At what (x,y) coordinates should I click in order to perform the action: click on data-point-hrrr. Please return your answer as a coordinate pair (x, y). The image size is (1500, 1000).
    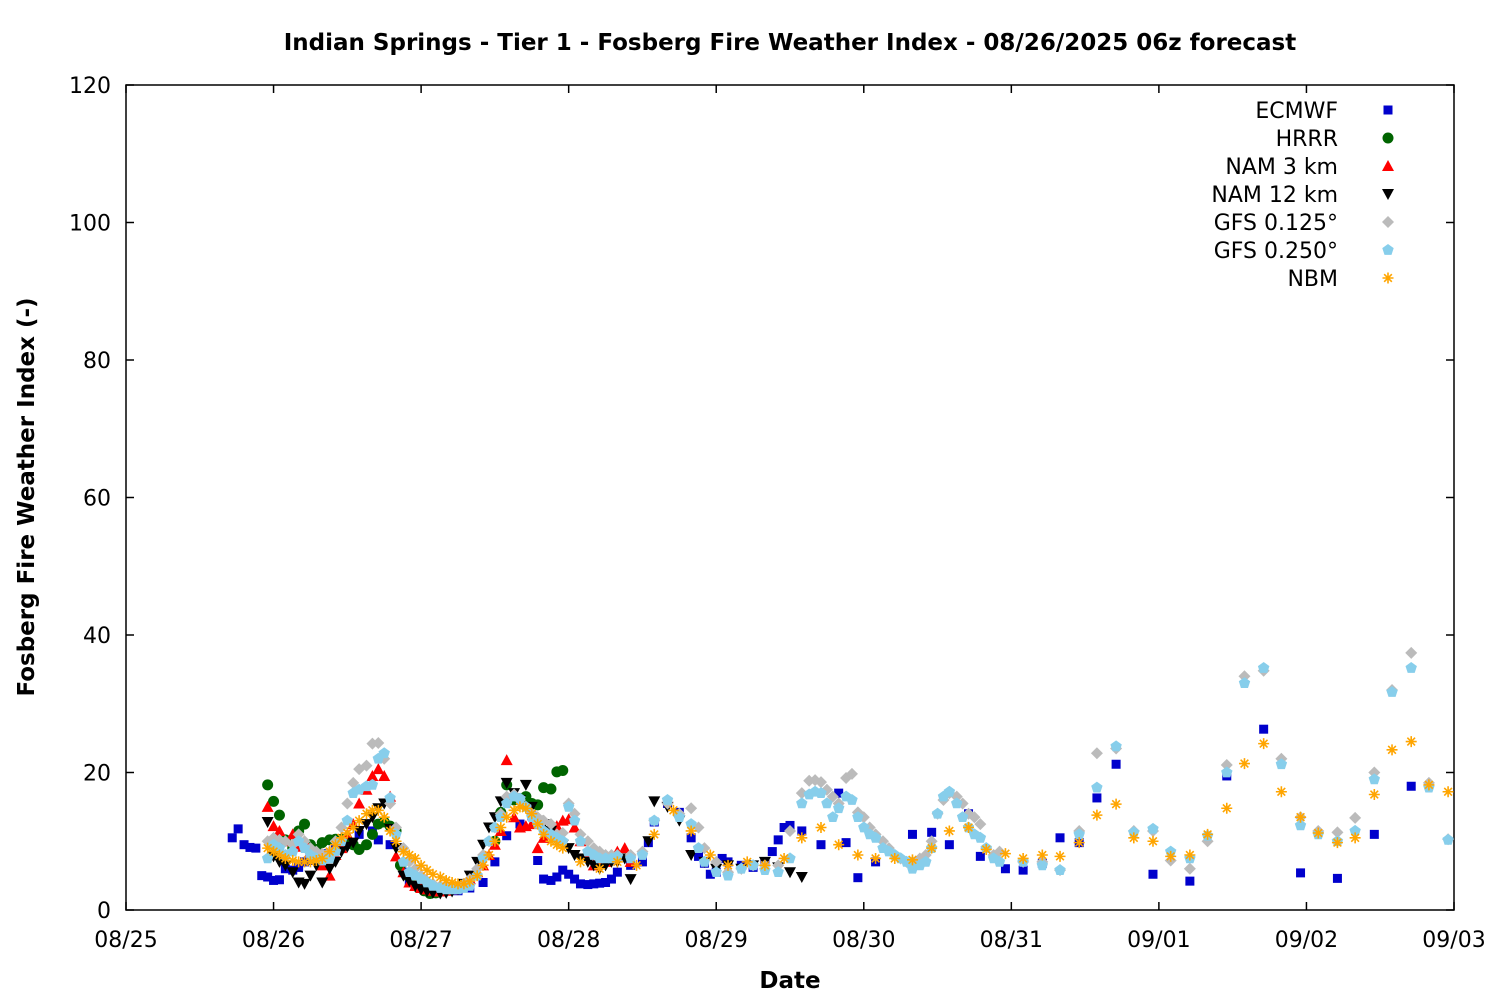
    Looking at the image, I should click on (372, 834).